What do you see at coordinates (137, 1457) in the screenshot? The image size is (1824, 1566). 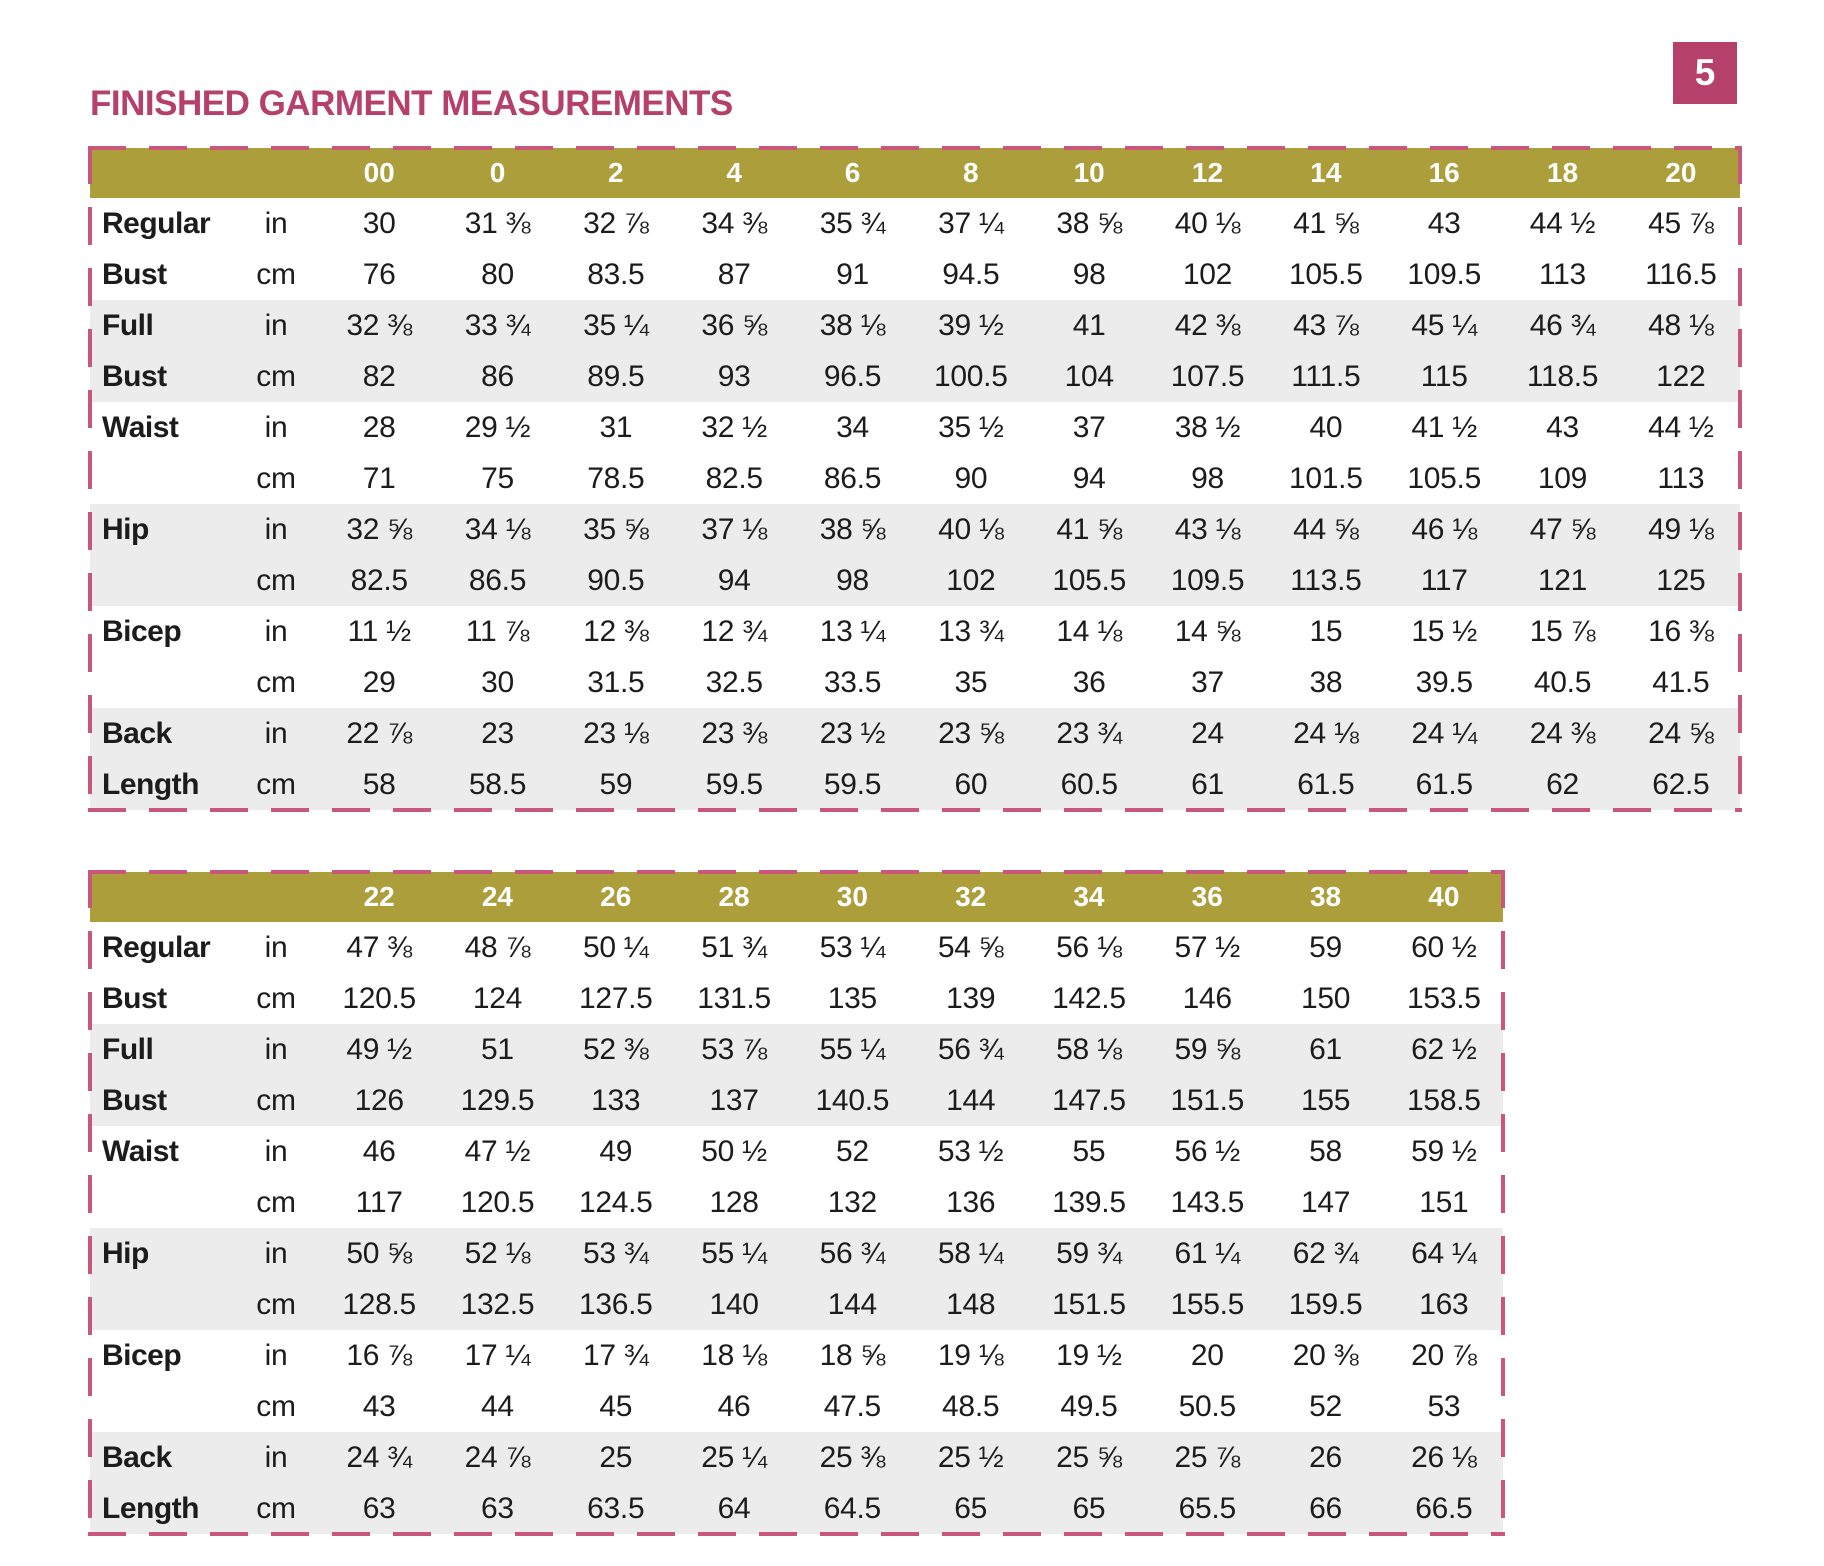 I see `row-label: Back` at bounding box center [137, 1457].